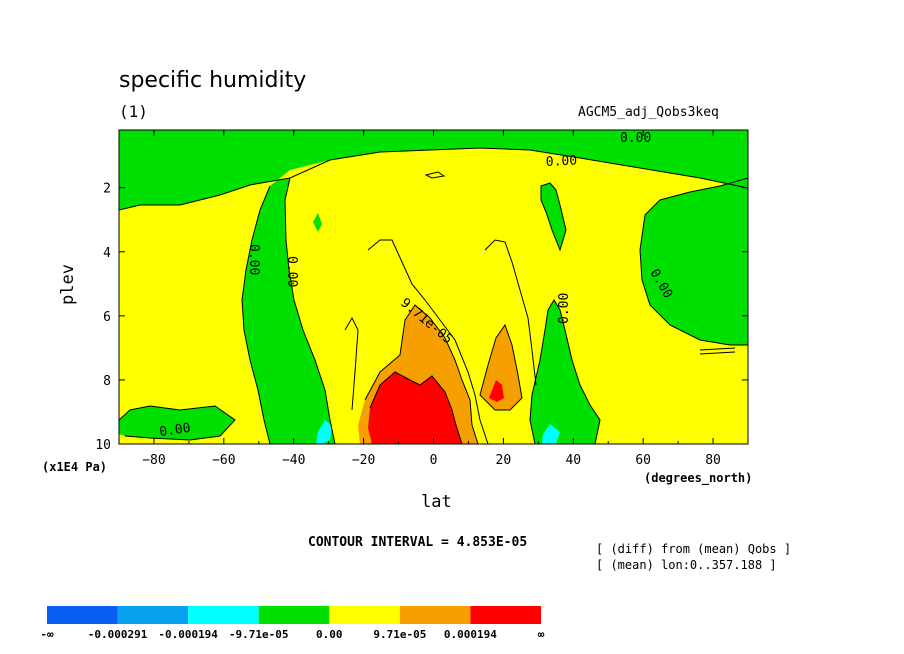 This screenshot has width=904, height=654. I want to click on colorbar-label: -0.000194, so click(188, 634).